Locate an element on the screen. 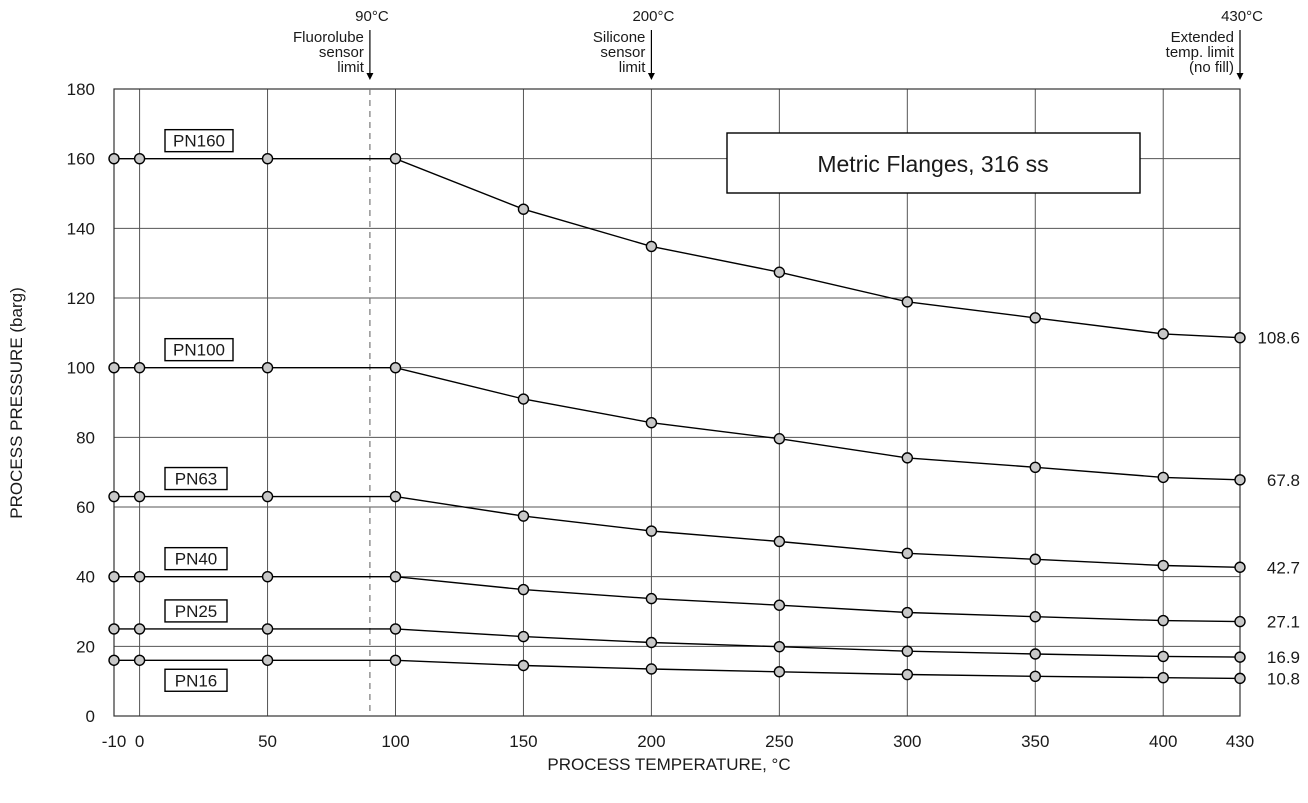  series-end-value-label: 108.6 is located at coordinates (1278, 338).